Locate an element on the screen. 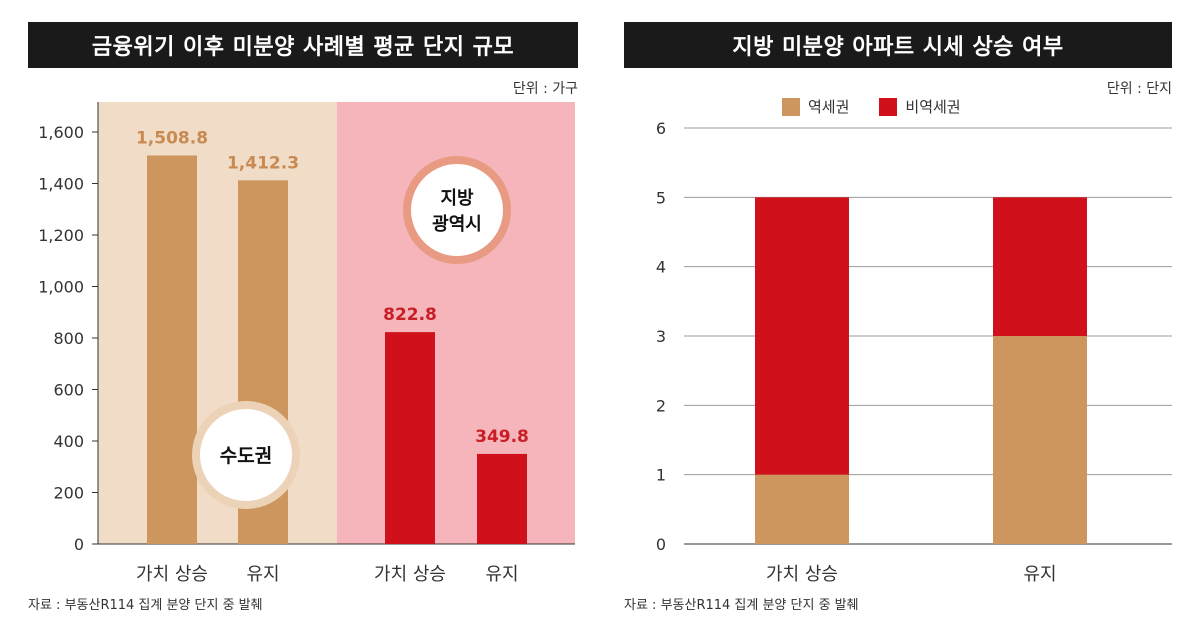 This screenshot has height=624, width=1200. y-tick-label: 2 is located at coordinates (661, 405).